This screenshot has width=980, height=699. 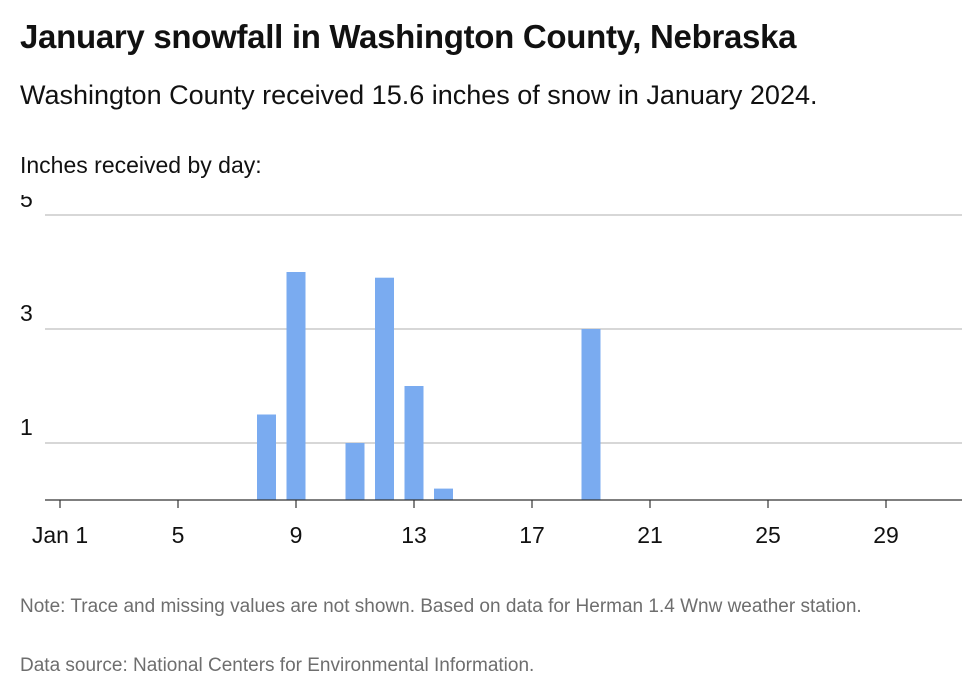 What do you see at coordinates (141, 165) in the screenshot?
I see `y-axis-label: Inches received by day:` at bounding box center [141, 165].